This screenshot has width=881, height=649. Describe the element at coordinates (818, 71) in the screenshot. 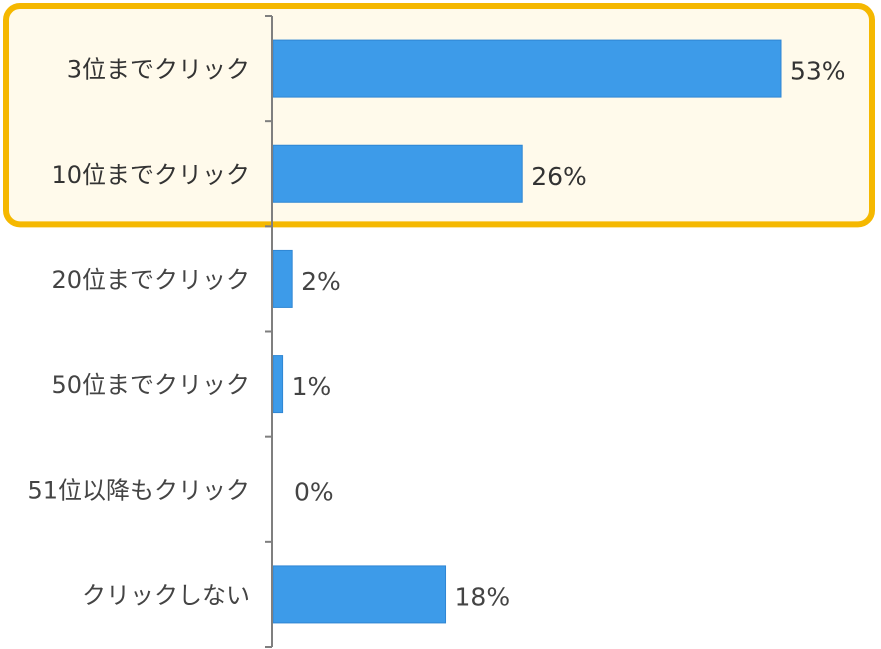

I see `data-label: 53%` at that location.